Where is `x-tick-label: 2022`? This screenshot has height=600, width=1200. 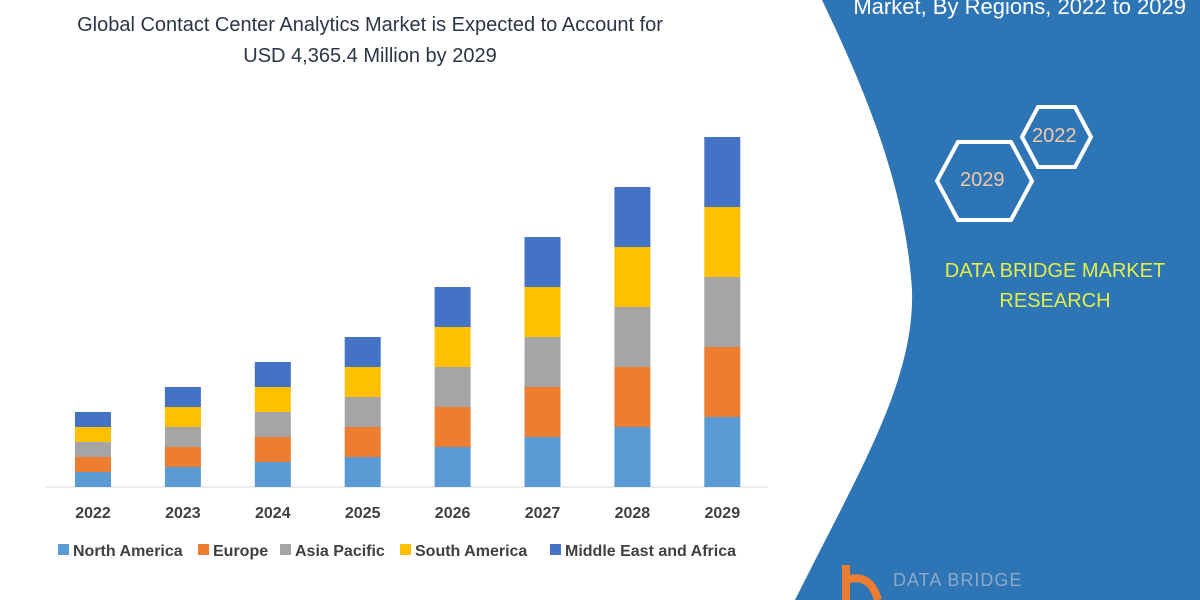
x-tick-label: 2022 is located at coordinates (93, 513).